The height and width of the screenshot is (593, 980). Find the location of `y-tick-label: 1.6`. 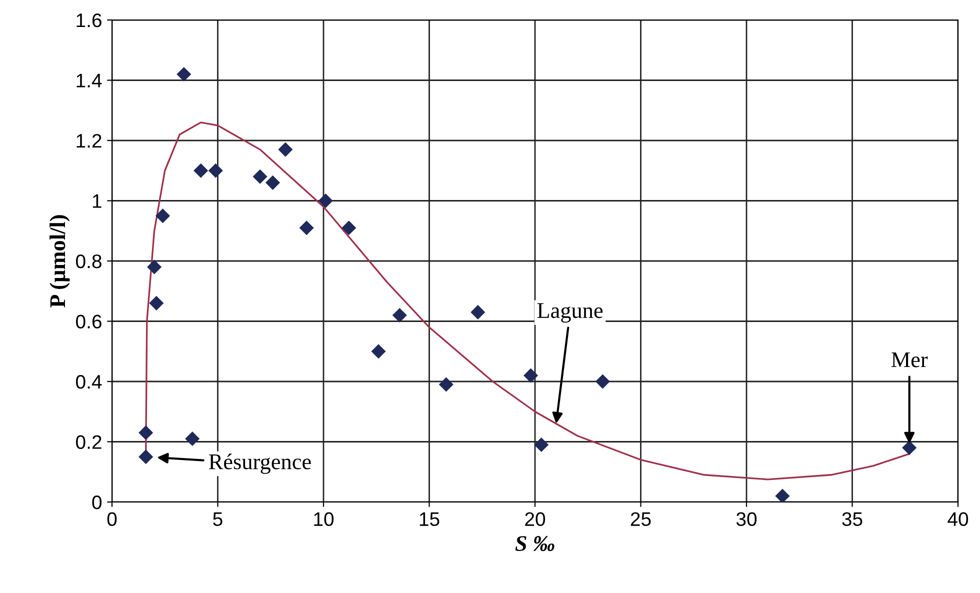

y-tick-label: 1.6 is located at coordinates (89, 20).